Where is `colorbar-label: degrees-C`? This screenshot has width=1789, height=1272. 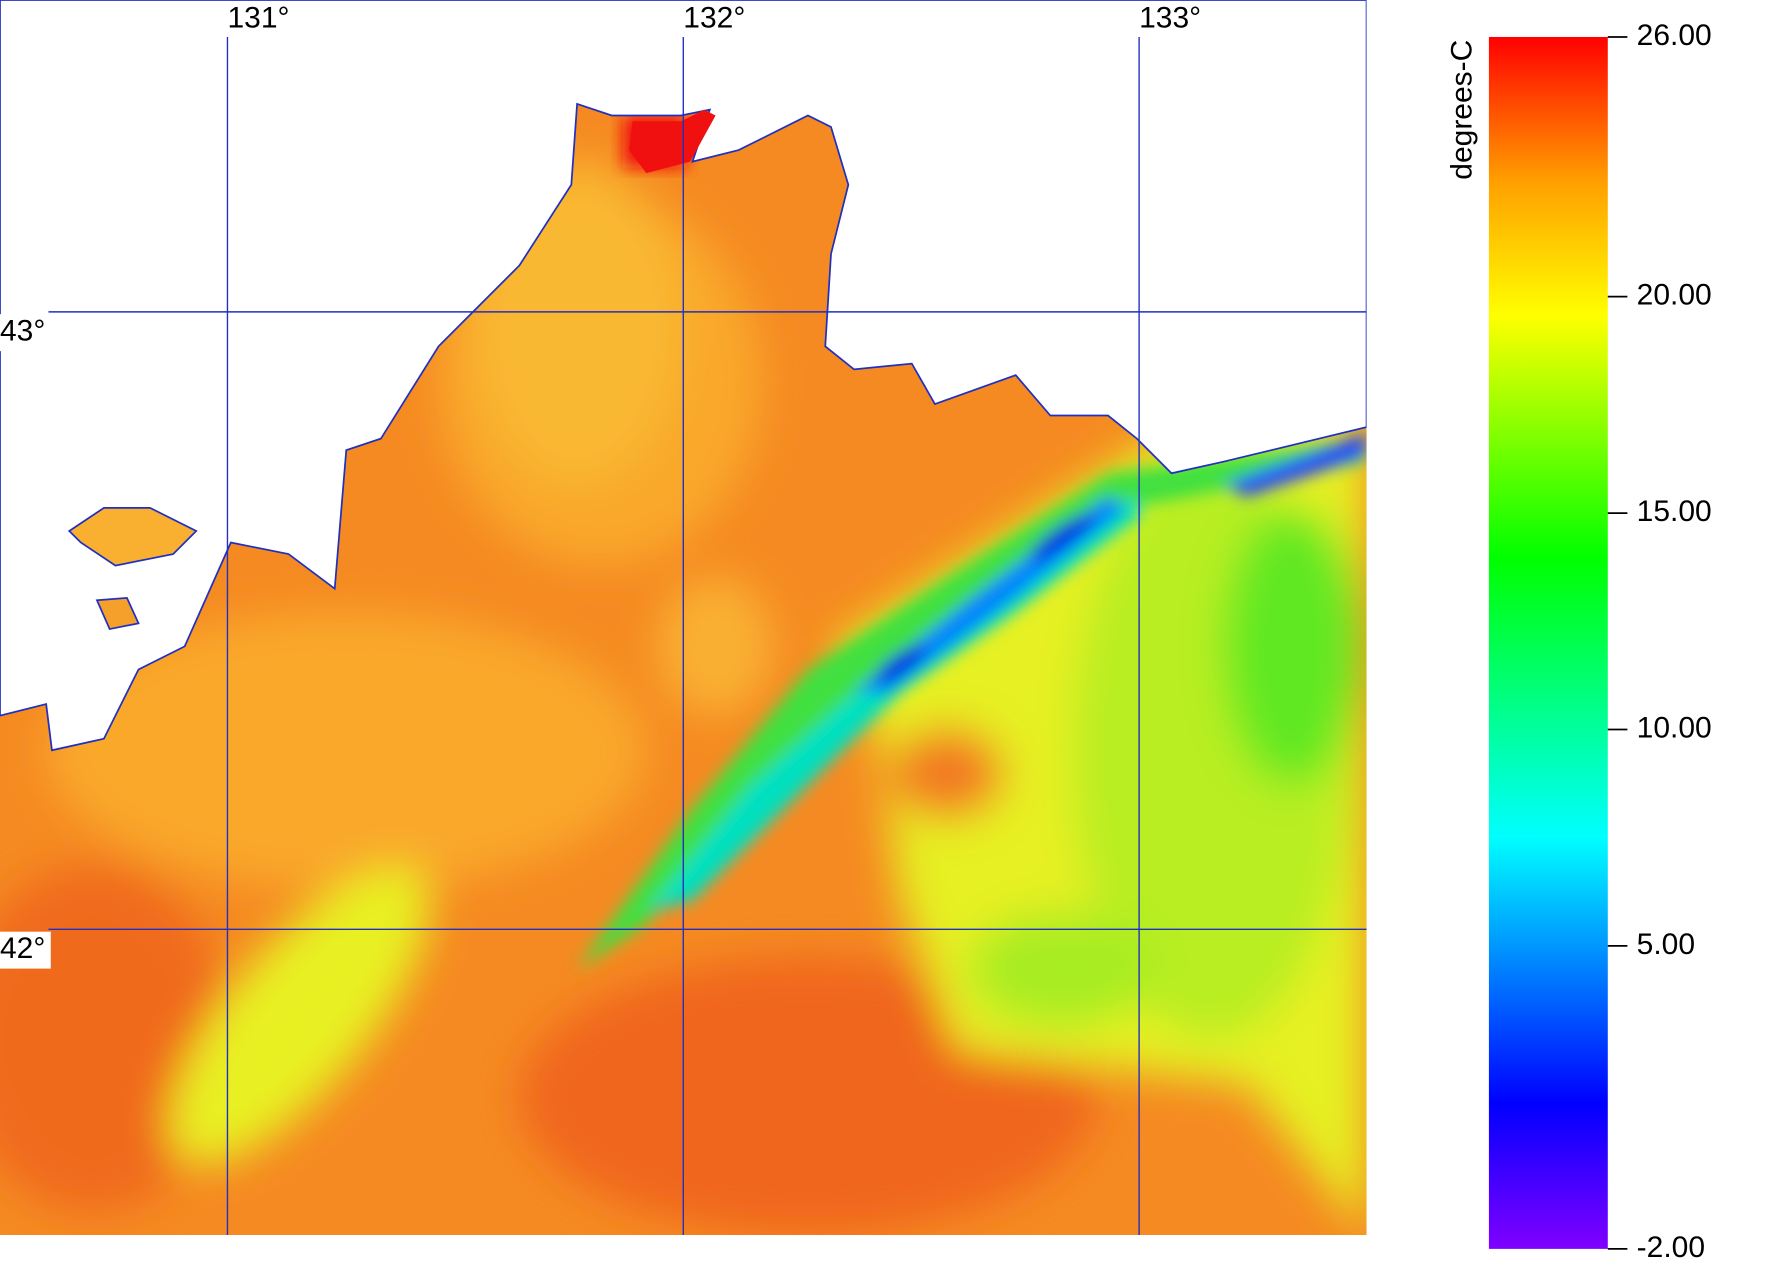
colorbar-label: degrees-C is located at coordinates (1461, 110).